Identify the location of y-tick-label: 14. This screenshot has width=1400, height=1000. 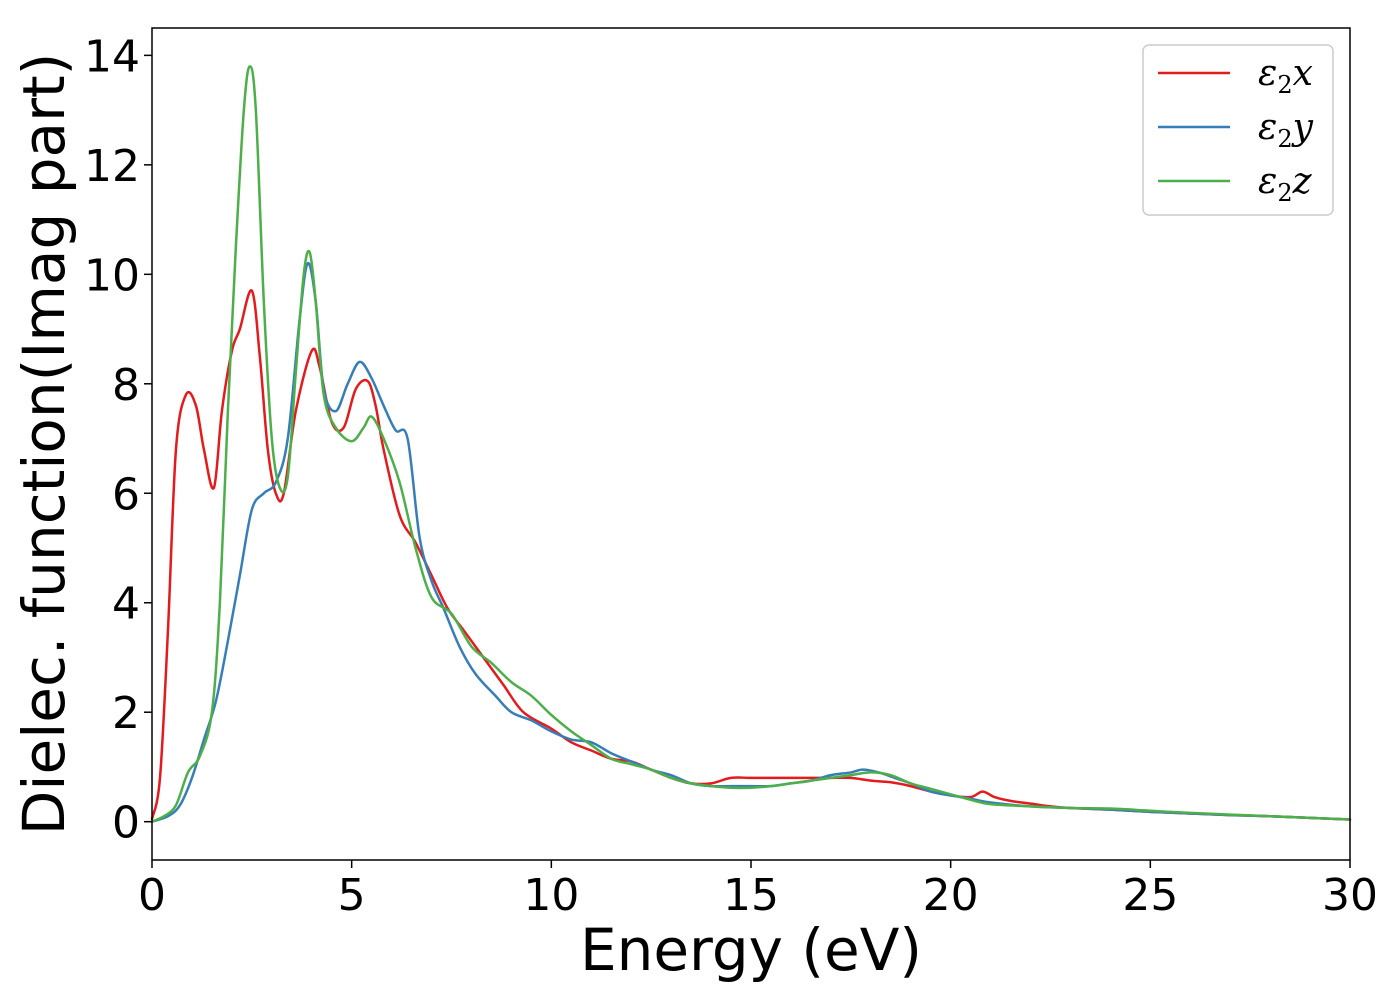
(112, 56).